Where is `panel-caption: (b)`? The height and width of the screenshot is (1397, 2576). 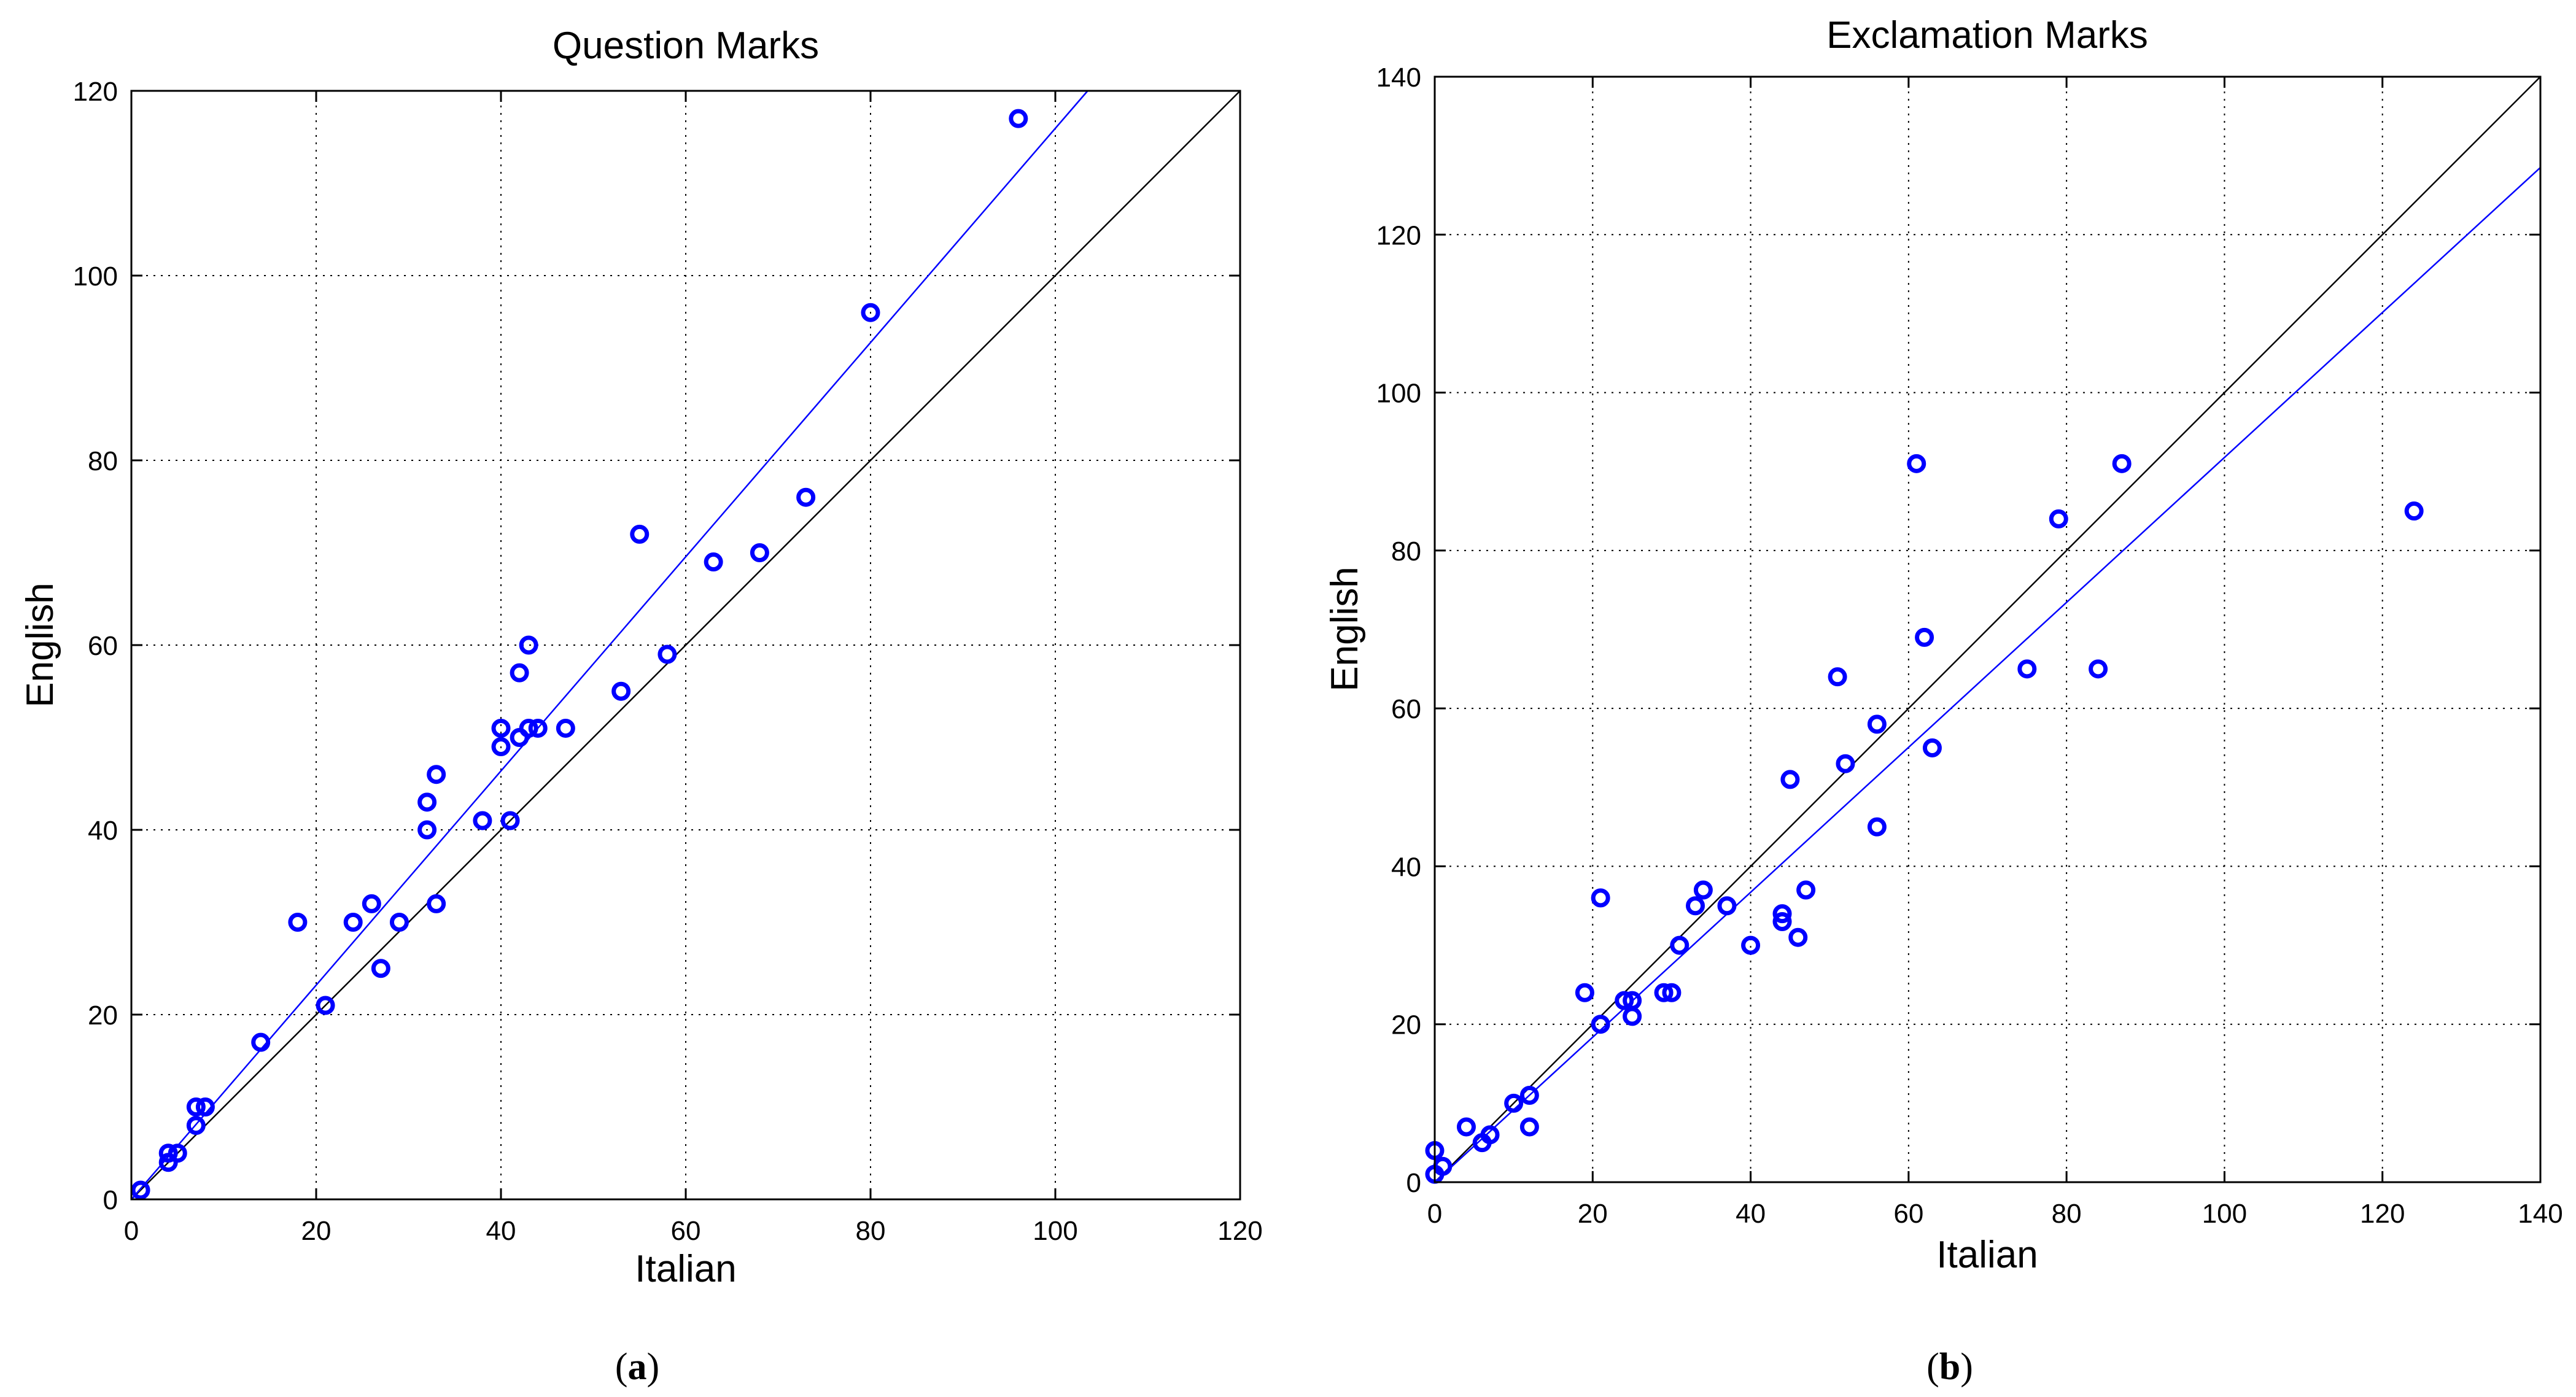
panel-caption: (b) is located at coordinates (1949, 1367).